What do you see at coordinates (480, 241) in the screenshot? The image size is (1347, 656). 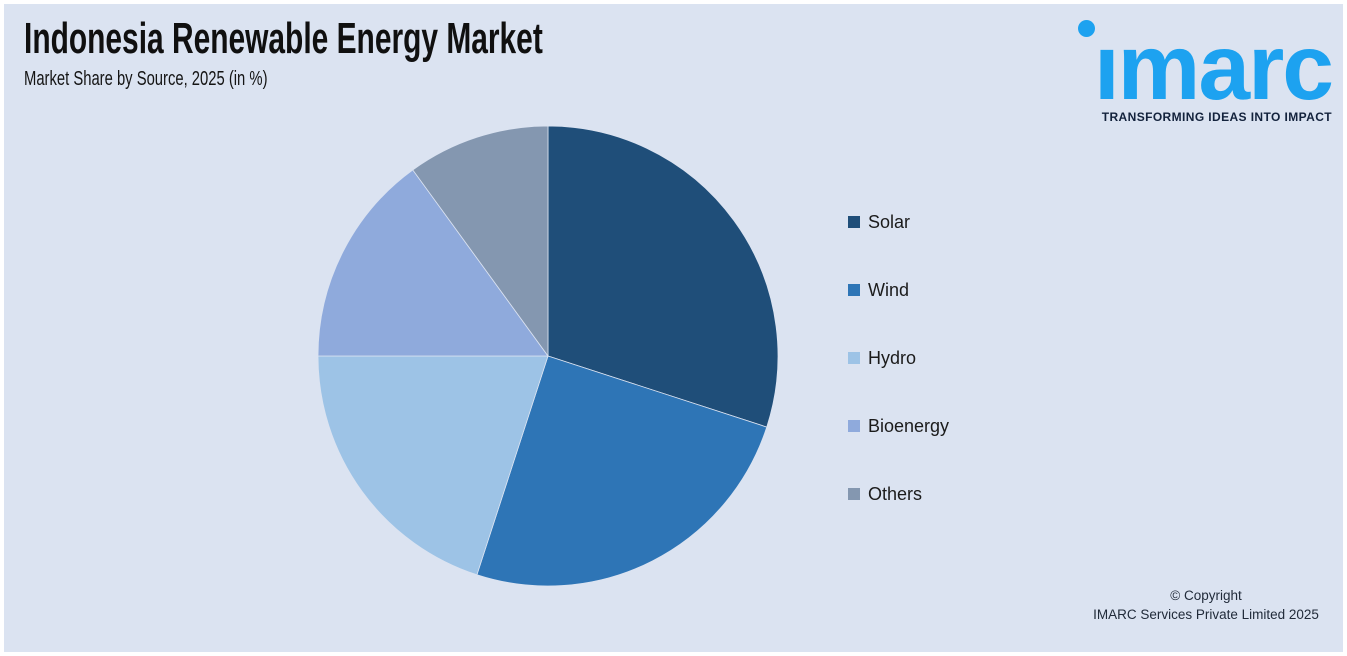 I see `pie-slice-others` at bounding box center [480, 241].